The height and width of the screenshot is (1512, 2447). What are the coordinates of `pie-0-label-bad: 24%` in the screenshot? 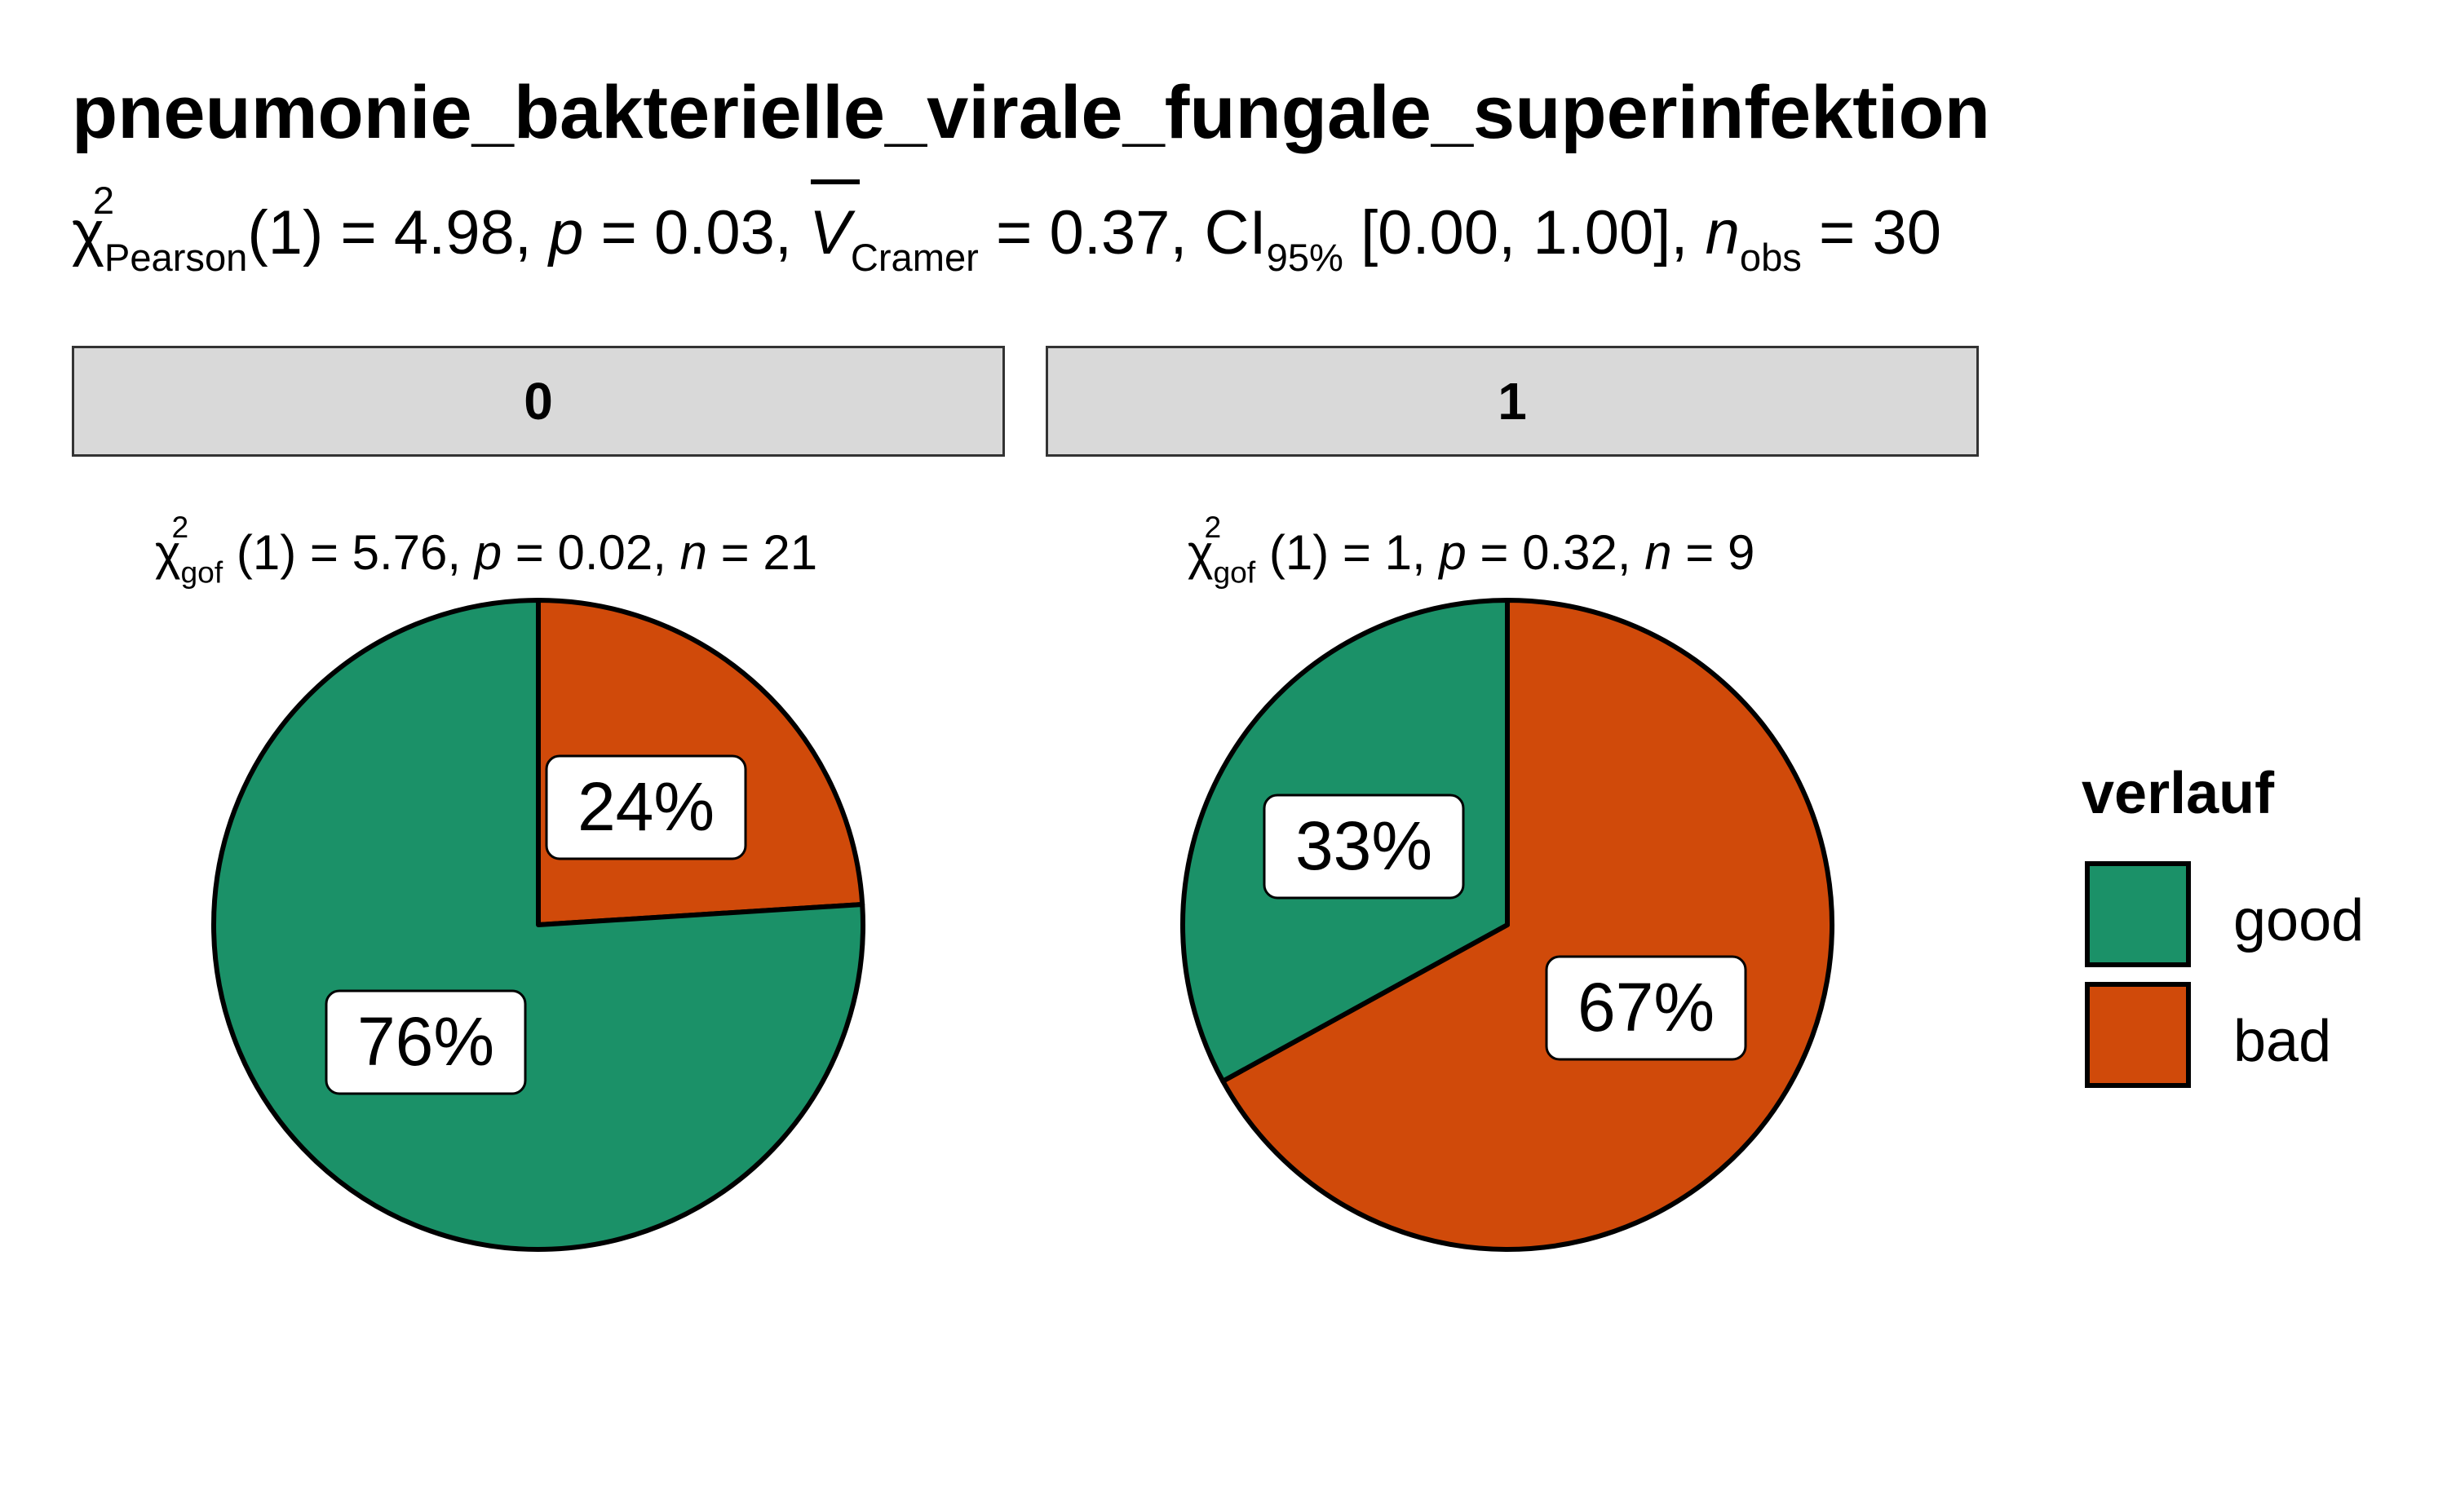 It's located at (646, 806).